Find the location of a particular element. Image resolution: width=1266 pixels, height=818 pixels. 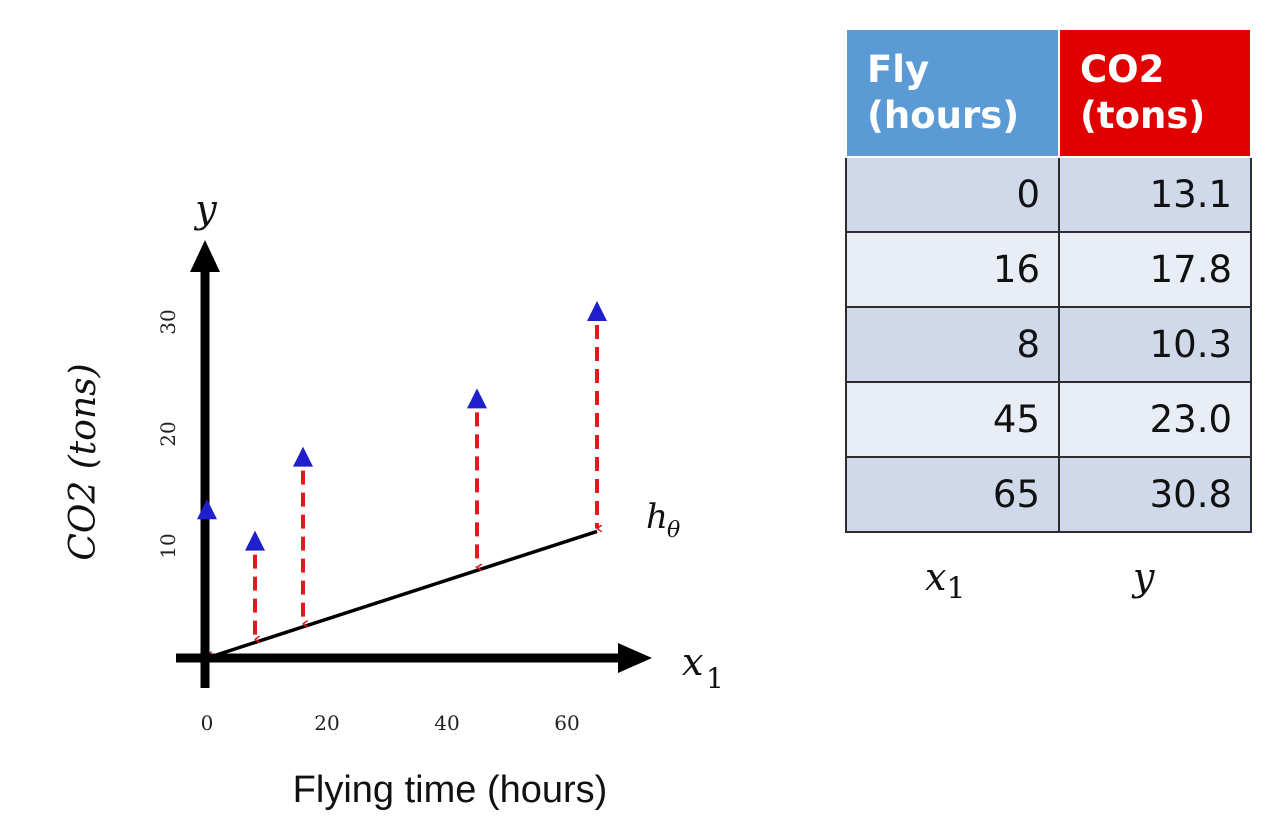

y-axis-label: CO2 (tons) is located at coordinates (83, 461).